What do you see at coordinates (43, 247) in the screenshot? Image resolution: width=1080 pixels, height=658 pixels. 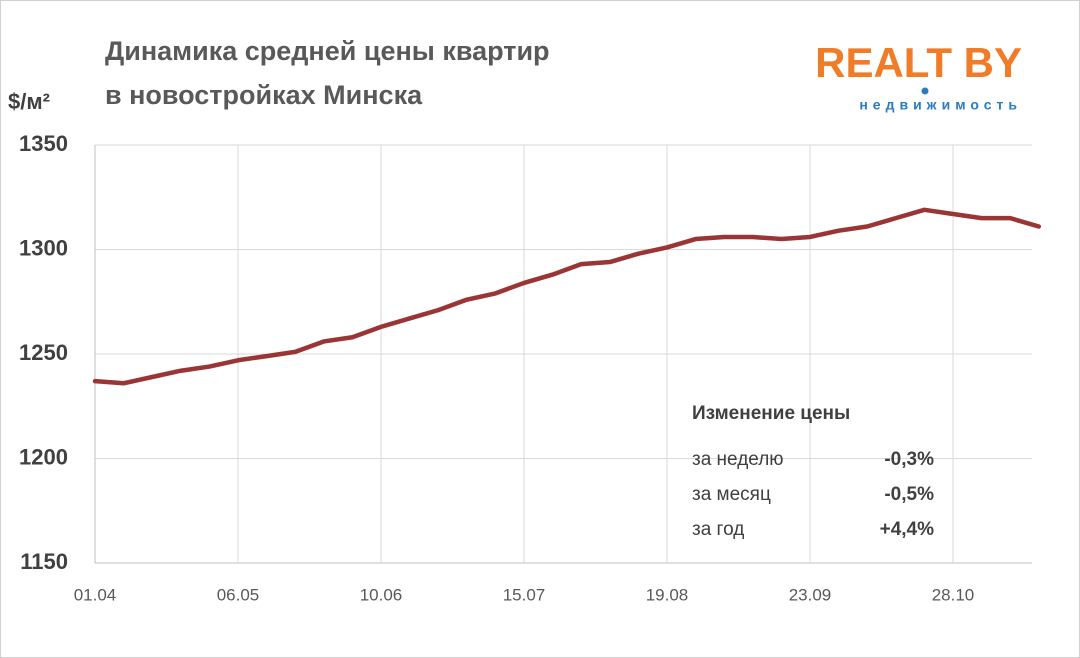 I see `y-tick-label: 1300` at bounding box center [43, 247].